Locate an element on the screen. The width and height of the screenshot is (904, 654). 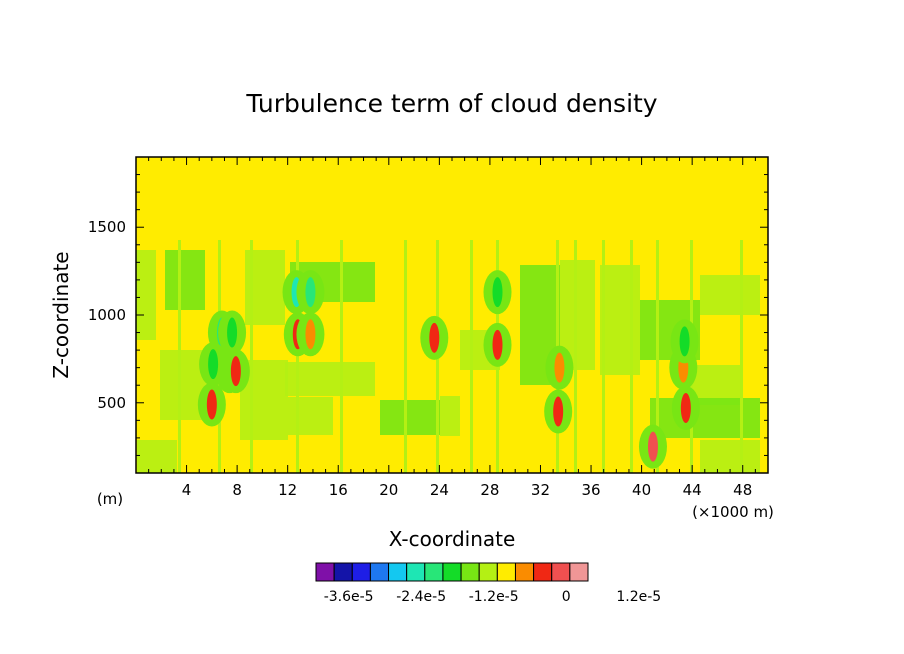
colorbar-tick-labels: -3.6e-5 -2.4e-5 -1.2e-5 0 1.2e-5 is located at coordinates (493, 597).